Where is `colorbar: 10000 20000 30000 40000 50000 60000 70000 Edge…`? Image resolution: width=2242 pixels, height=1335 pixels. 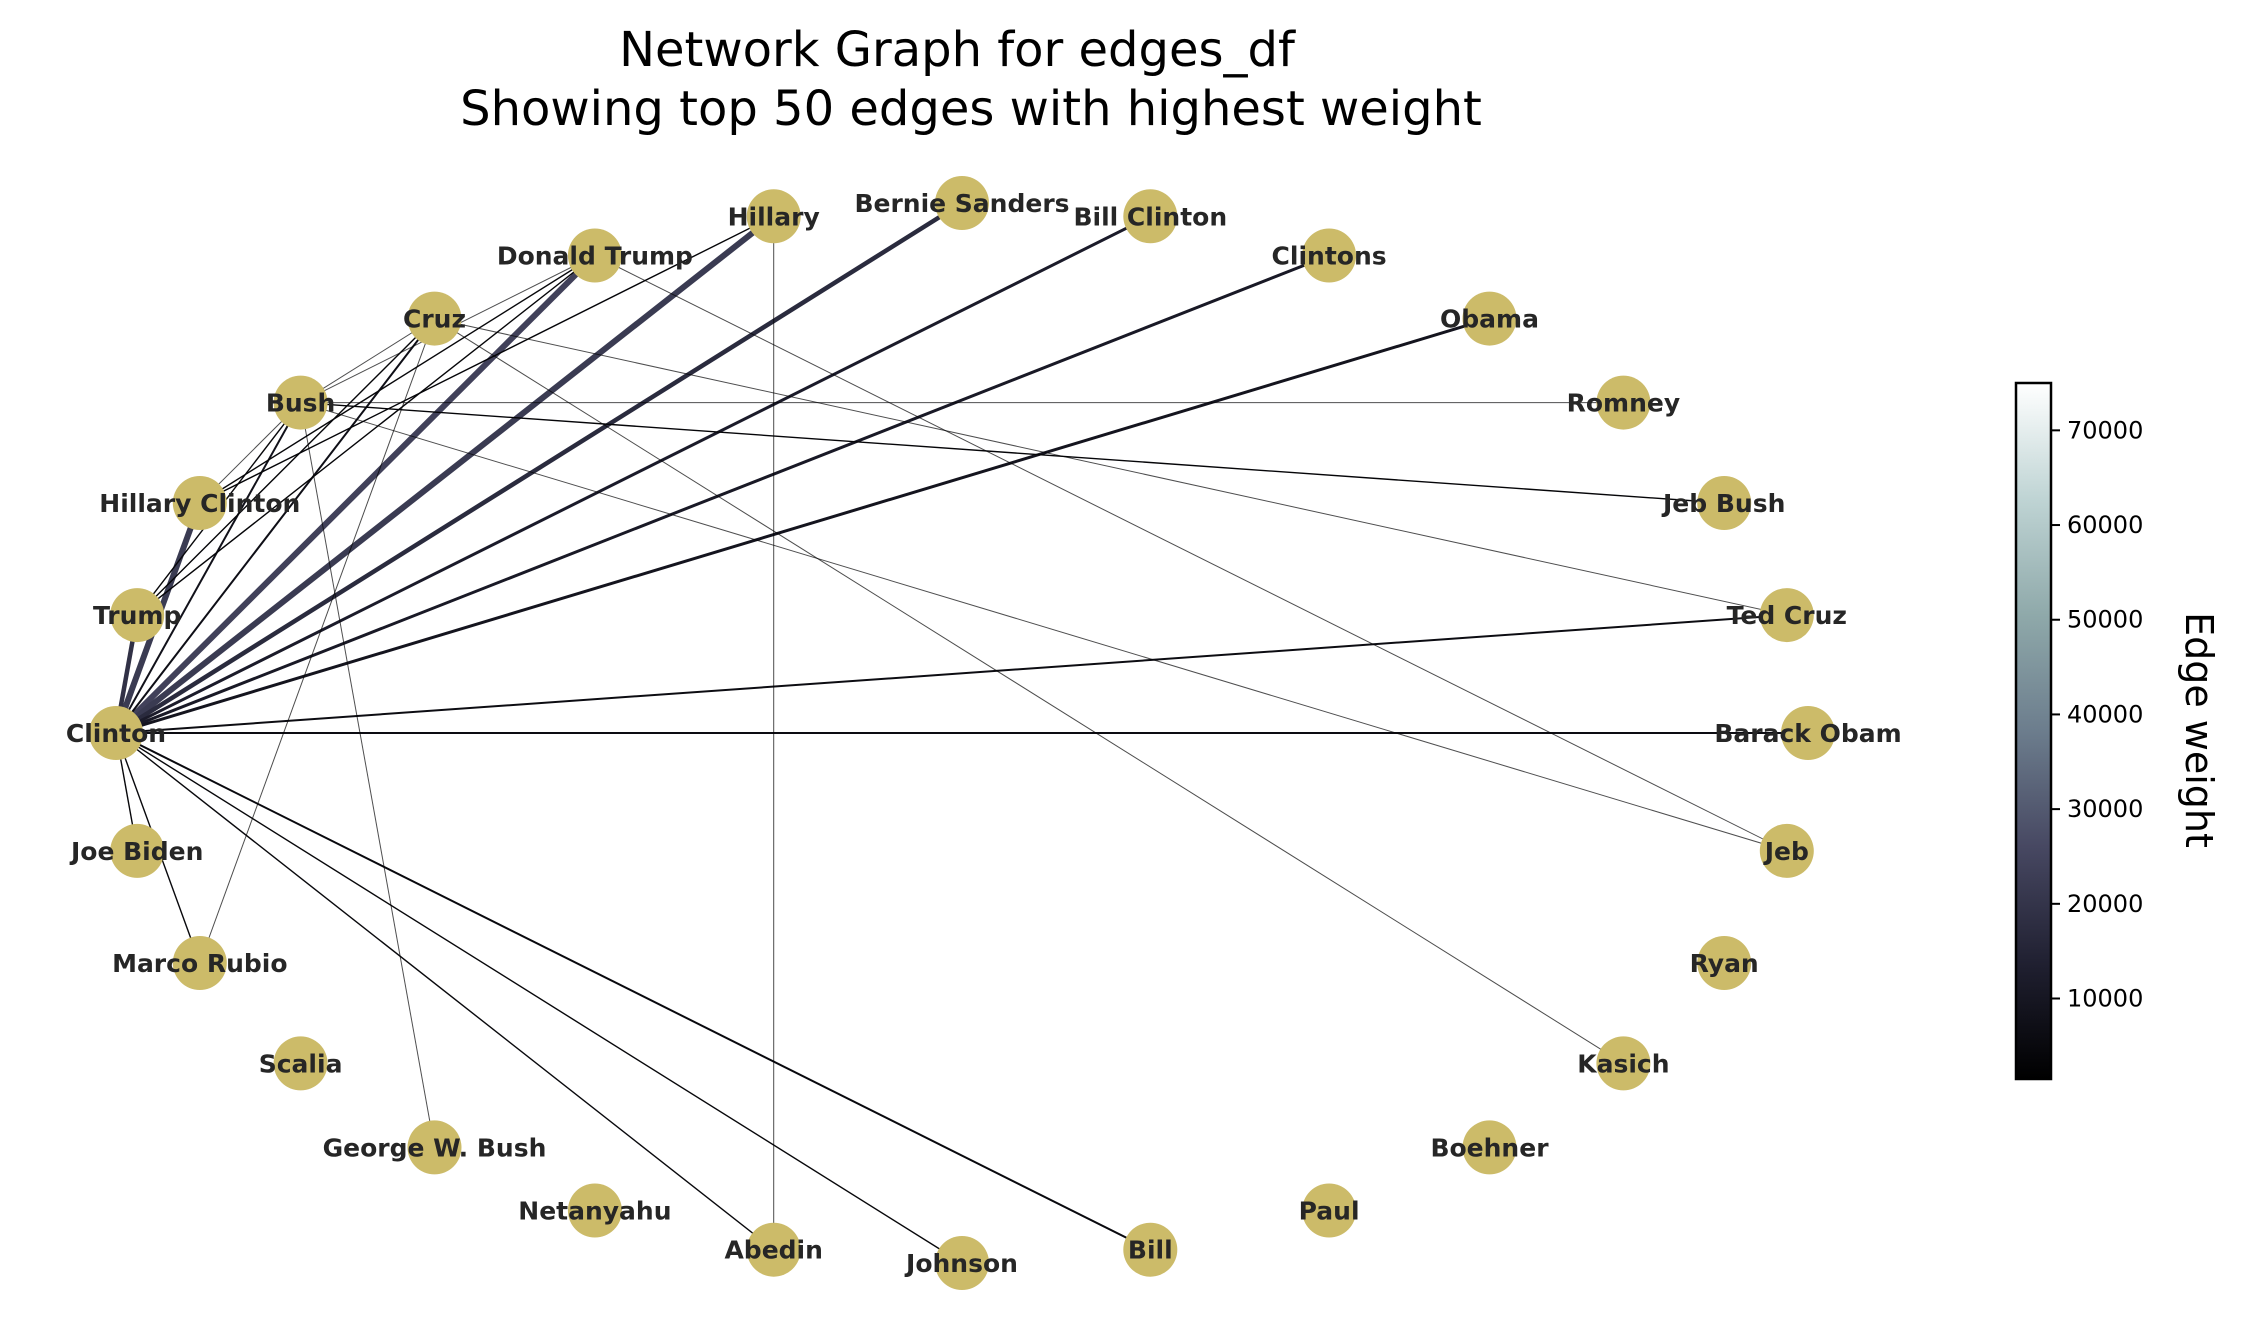
colorbar: 10000 20000 30000 40000 50000 60000 70000 Edge… is located at coordinates (2117, 731).